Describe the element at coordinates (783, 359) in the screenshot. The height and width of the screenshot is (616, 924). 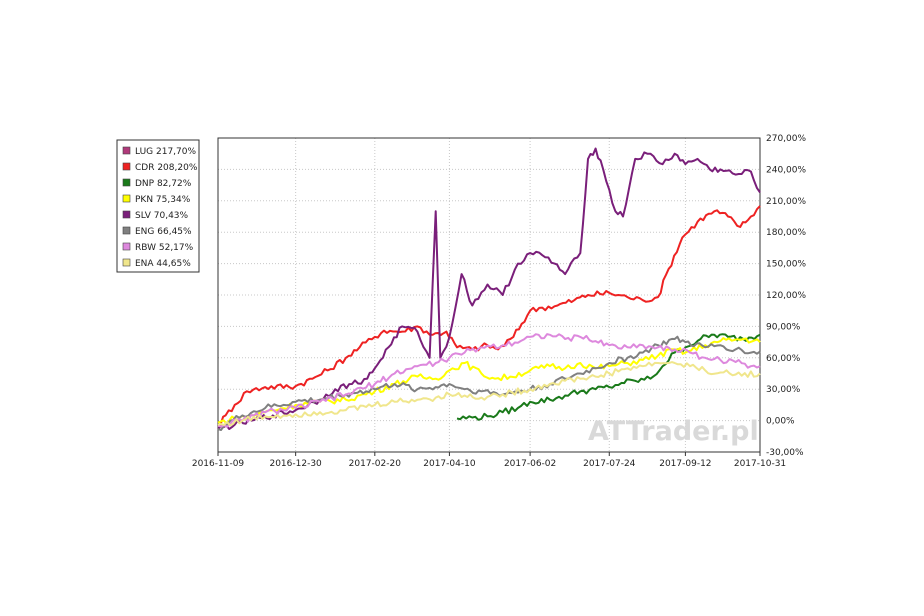
I see `y-tick-label: 60,00%` at that location.